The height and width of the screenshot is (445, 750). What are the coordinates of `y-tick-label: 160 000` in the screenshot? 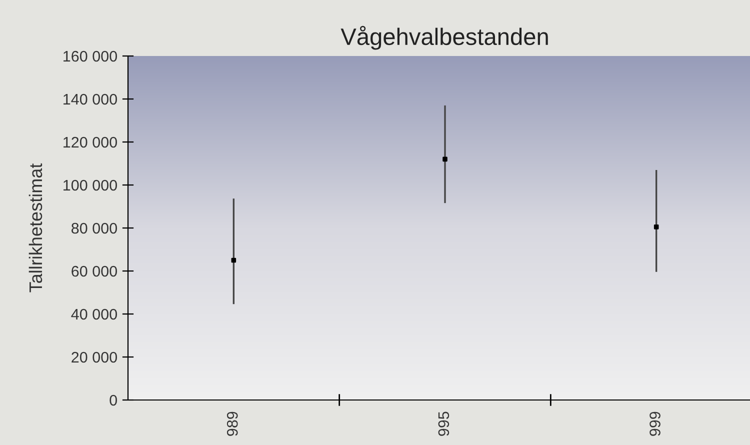 It's located at (90, 56).